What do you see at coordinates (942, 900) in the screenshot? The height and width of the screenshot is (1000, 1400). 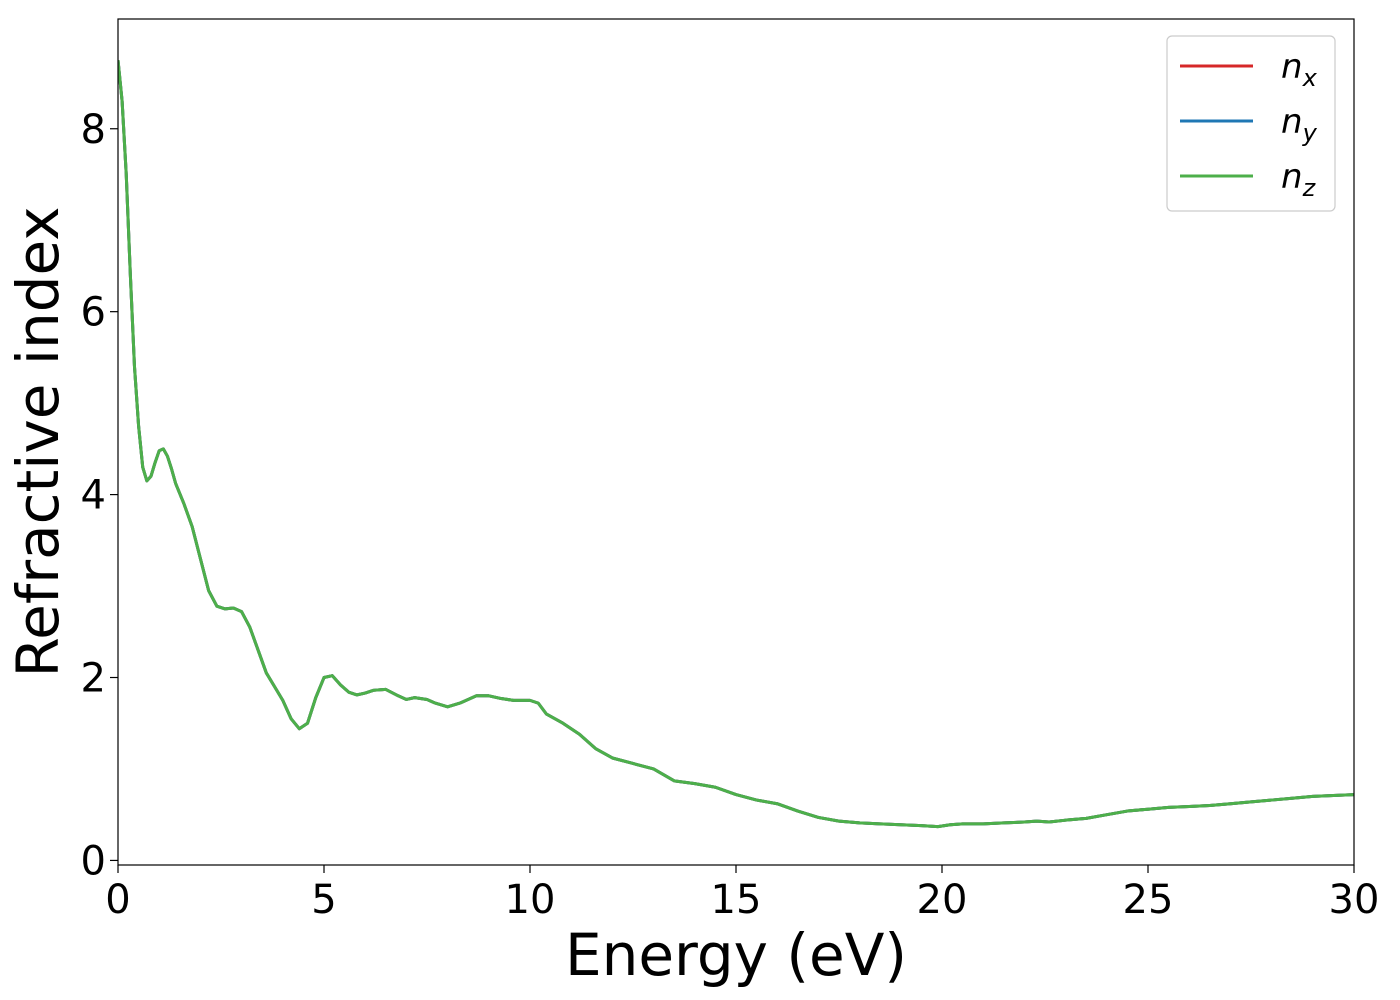 I see `x-tick-label: 20` at bounding box center [942, 900].